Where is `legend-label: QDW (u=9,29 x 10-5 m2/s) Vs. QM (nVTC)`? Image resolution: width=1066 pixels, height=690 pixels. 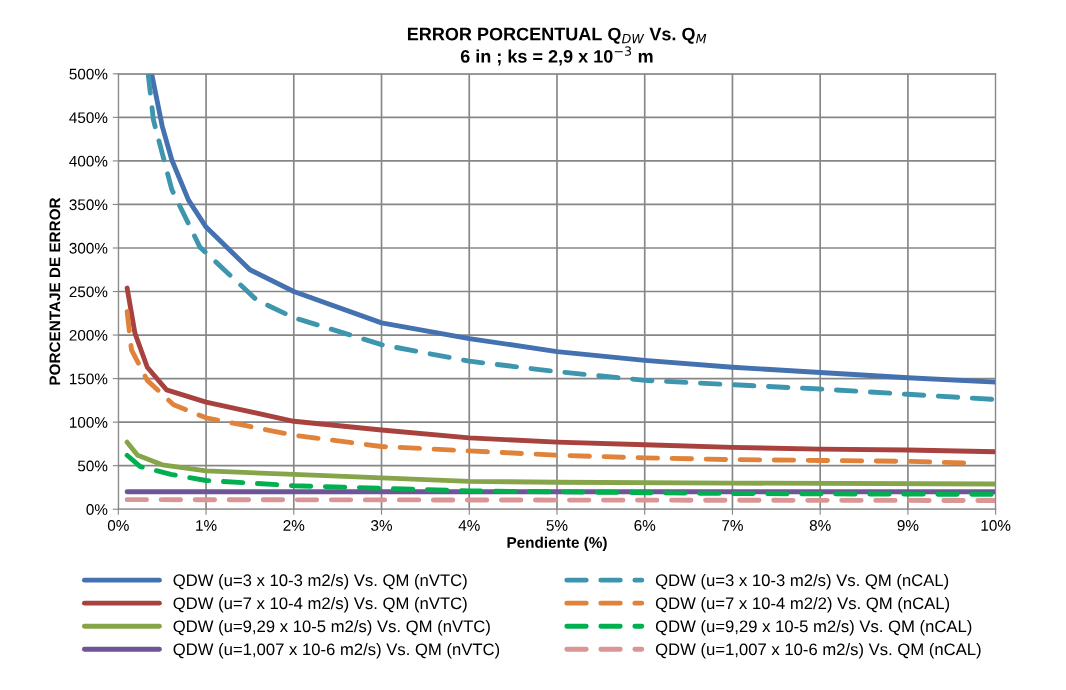
legend-label: QDW (u=9,29 x 10-5 m2/s) Vs. QM (nVTC) is located at coordinates (331, 627).